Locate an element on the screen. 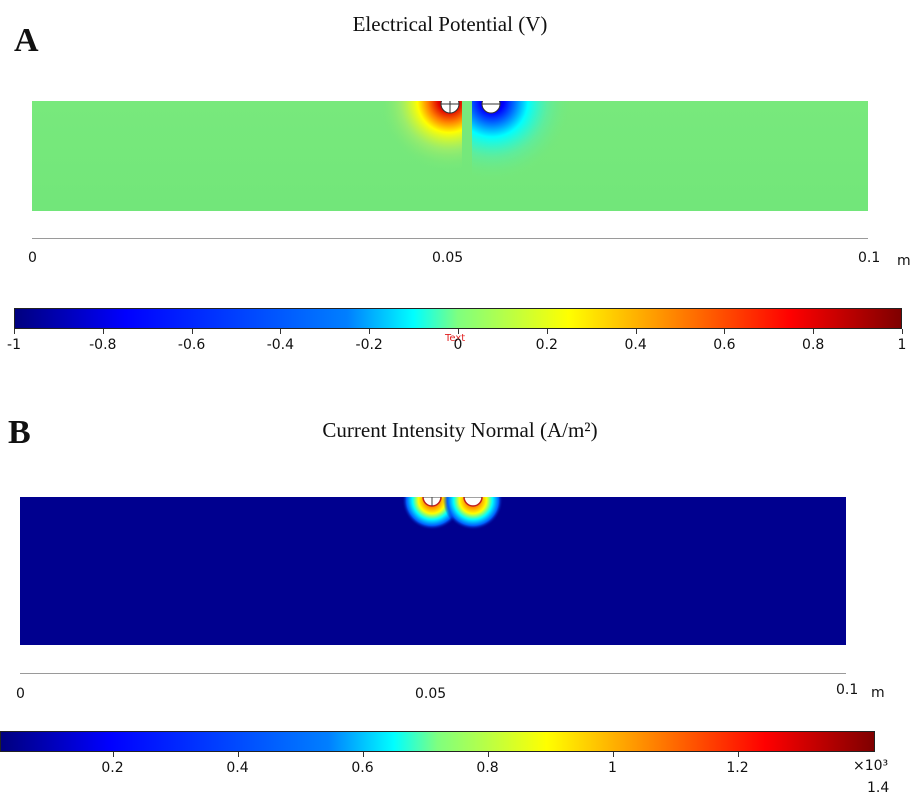 The image size is (913, 797). panel-b-colorbar-multiplier: ×10³ is located at coordinates (871, 766).